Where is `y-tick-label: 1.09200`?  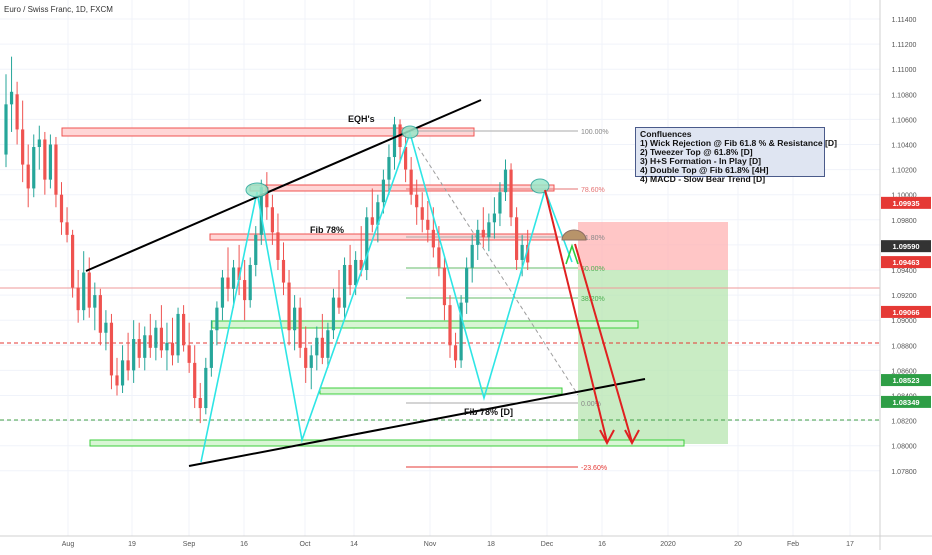
y-tick-label: 1.09200 is located at coordinates (903, 296).